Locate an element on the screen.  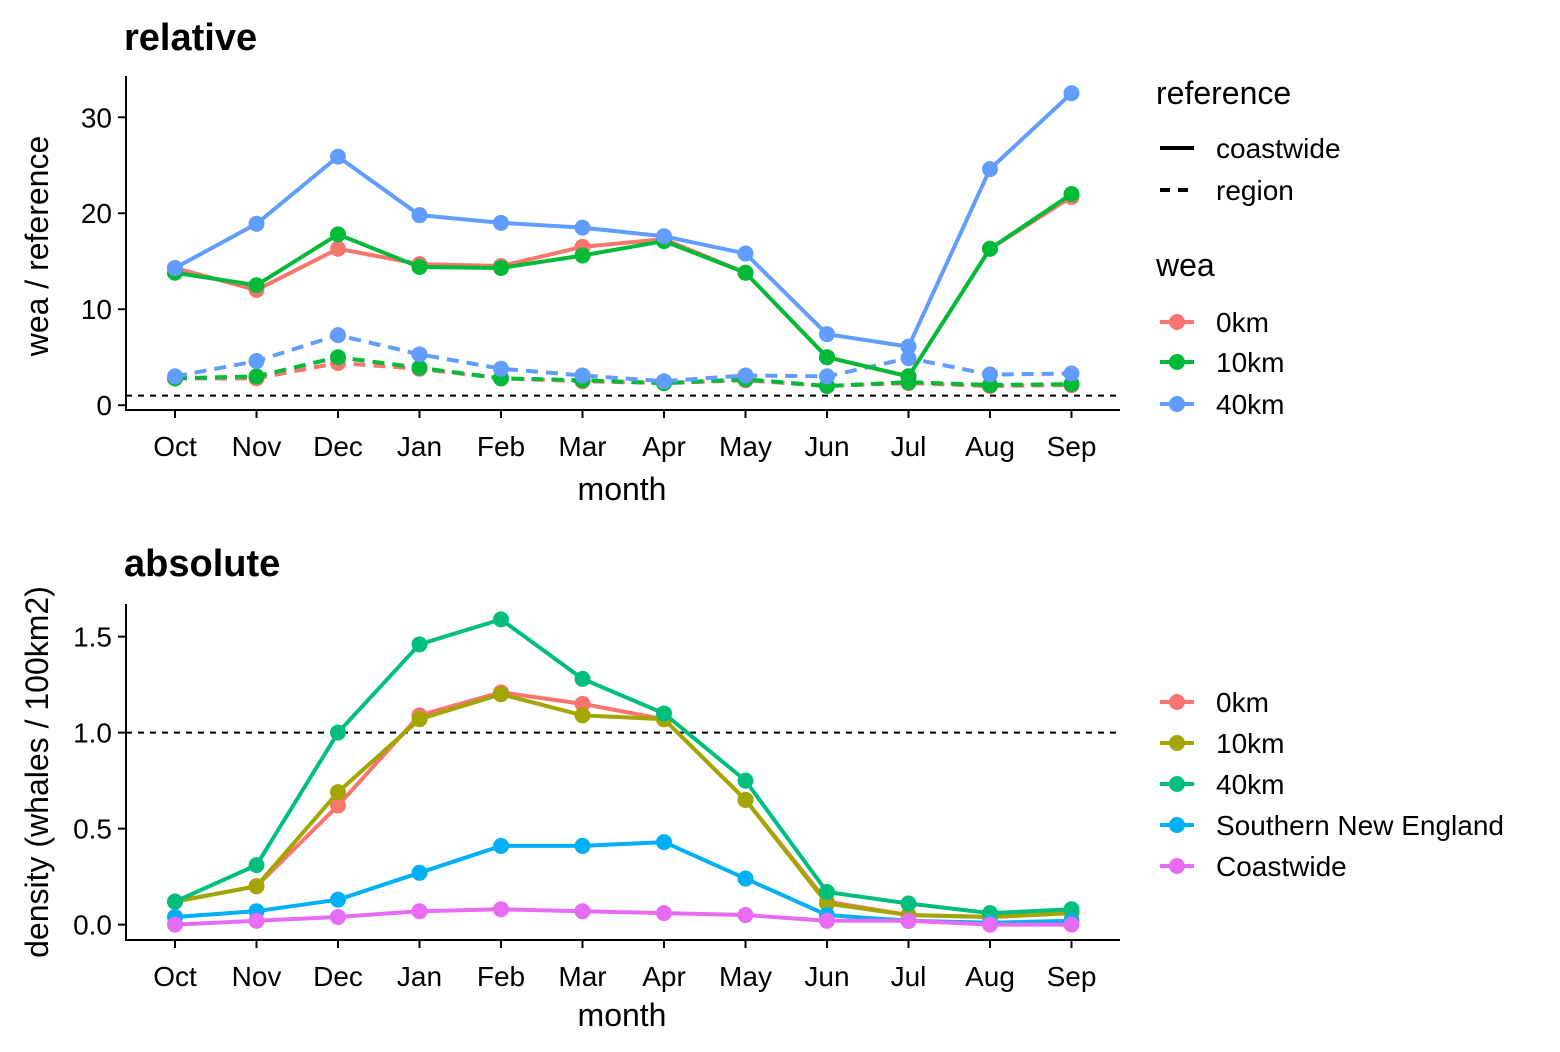
legend-label-coastwide: coastwide is located at coordinates (1278, 148).